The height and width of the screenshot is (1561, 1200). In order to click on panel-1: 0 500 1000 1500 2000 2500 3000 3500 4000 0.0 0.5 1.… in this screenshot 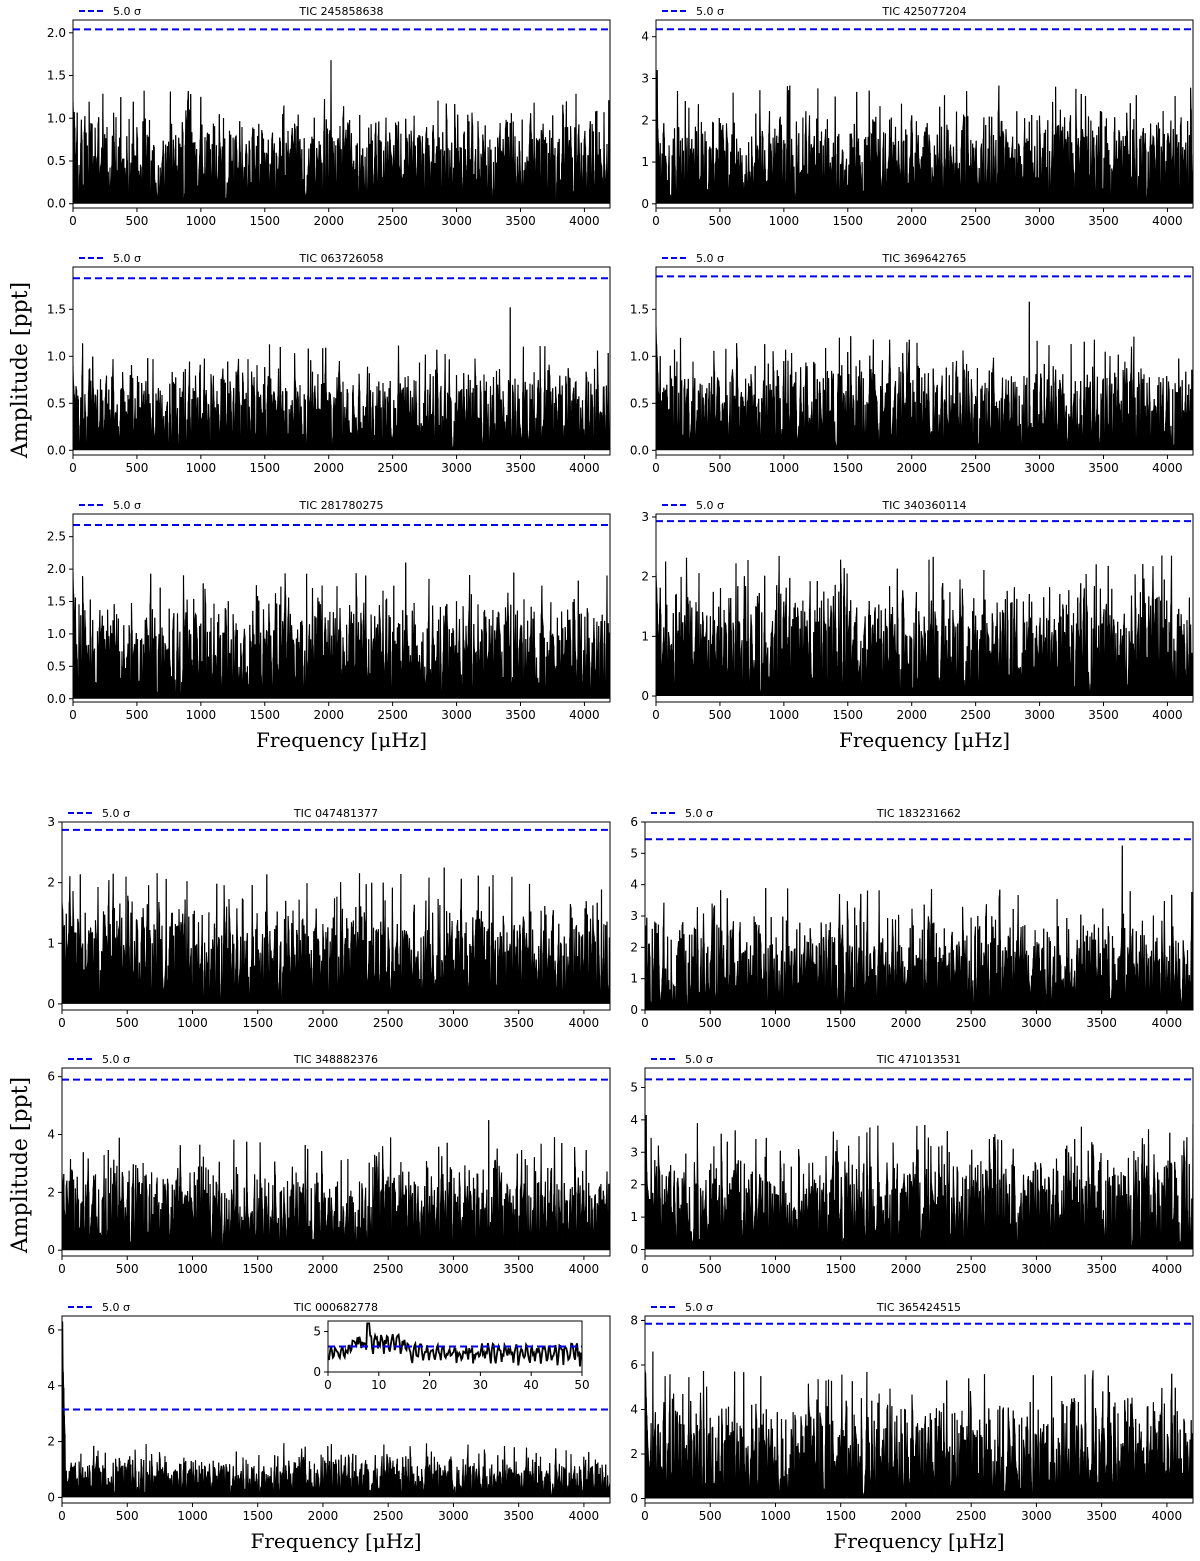, I will do `click(329, 116)`.